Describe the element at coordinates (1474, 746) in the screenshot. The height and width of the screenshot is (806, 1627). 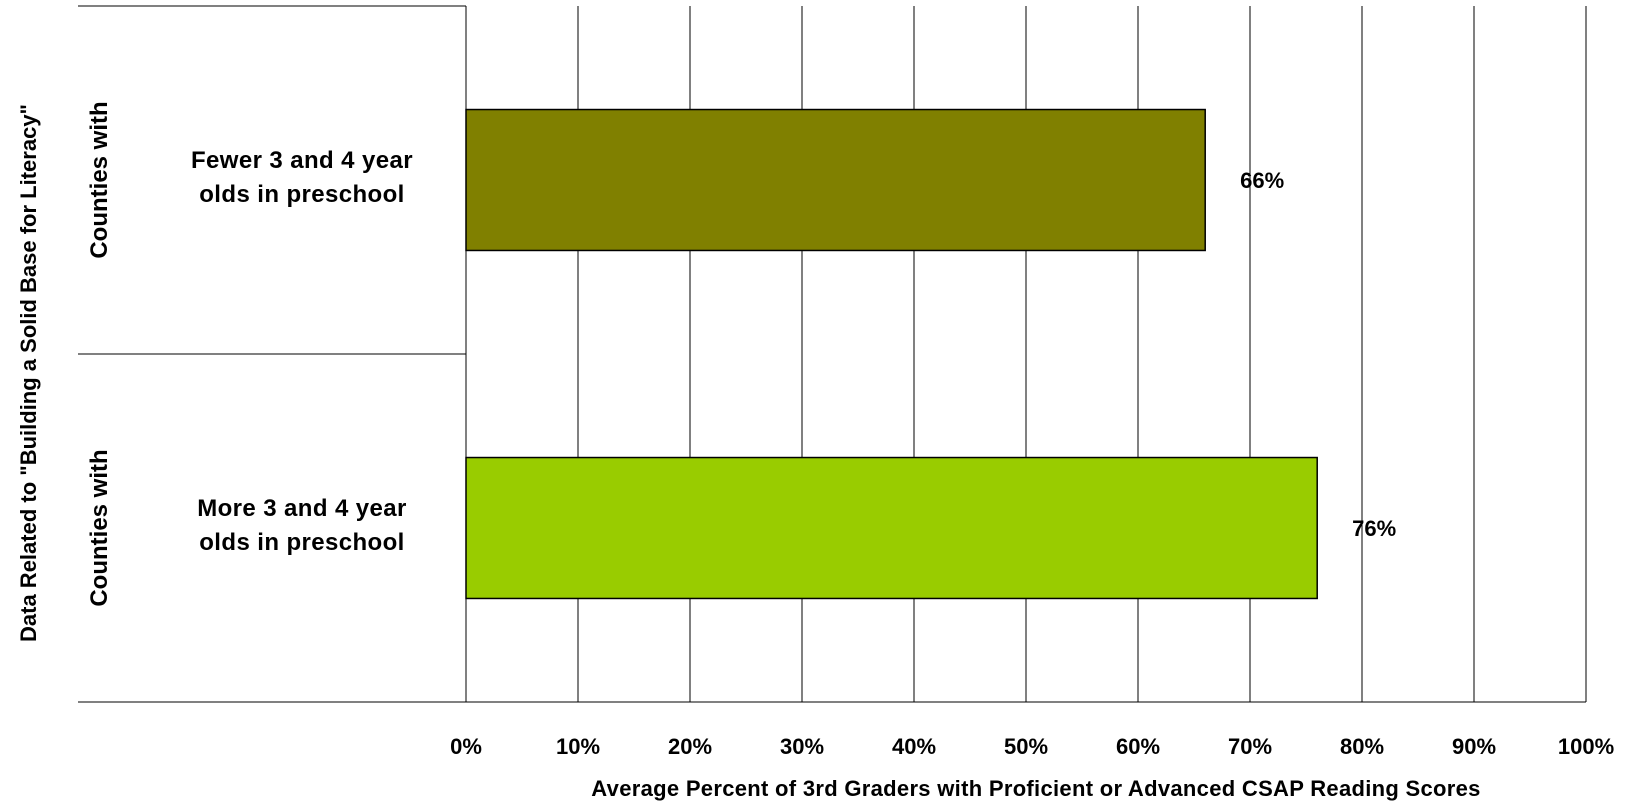
I see `x-tick-label-90: 90%` at that location.